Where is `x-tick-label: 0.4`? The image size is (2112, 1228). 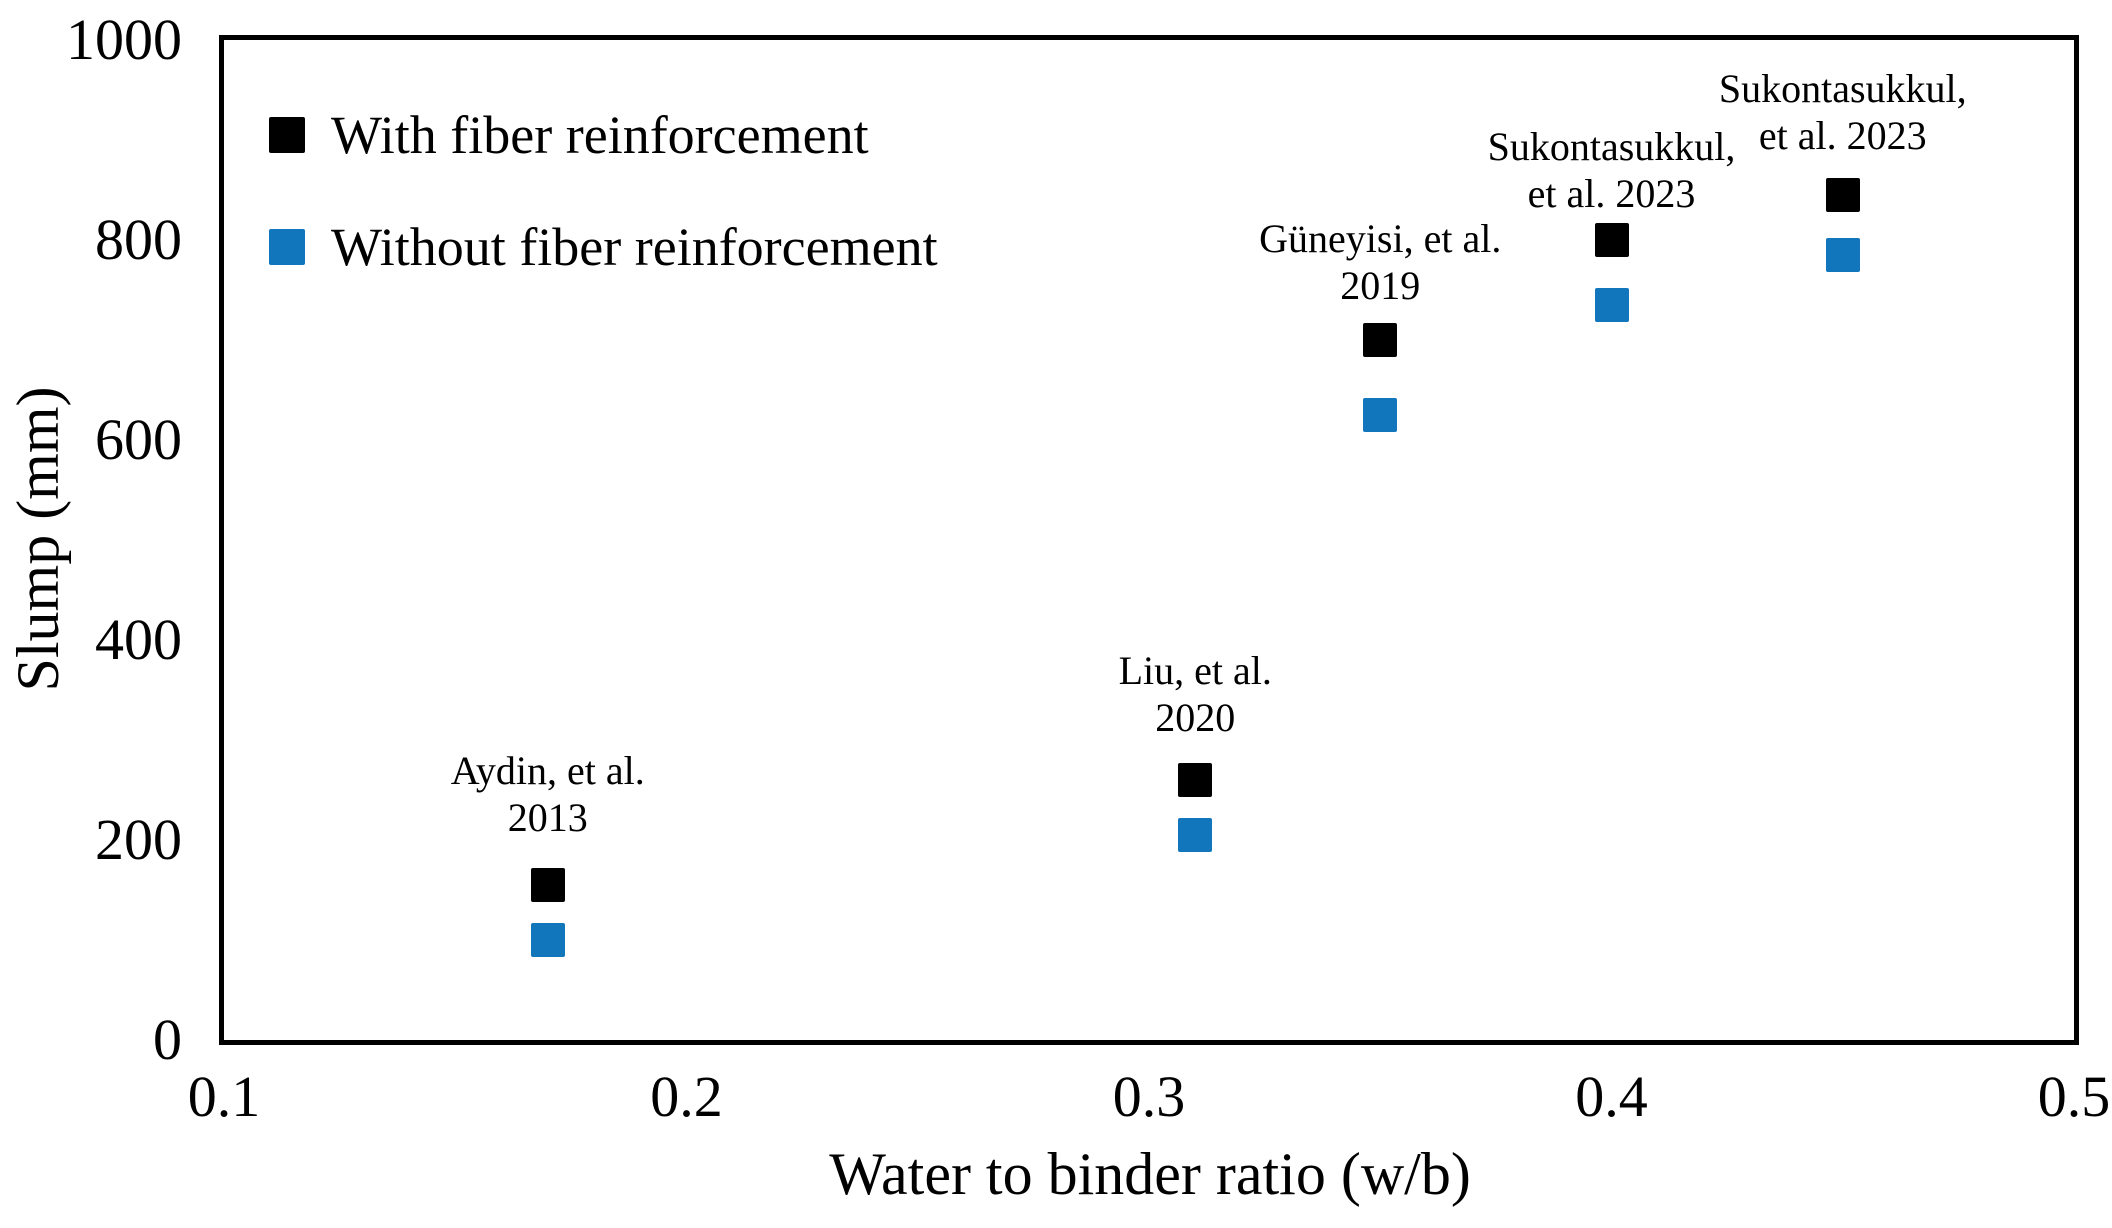 x-tick-label: 0.4 is located at coordinates (1611, 1096).